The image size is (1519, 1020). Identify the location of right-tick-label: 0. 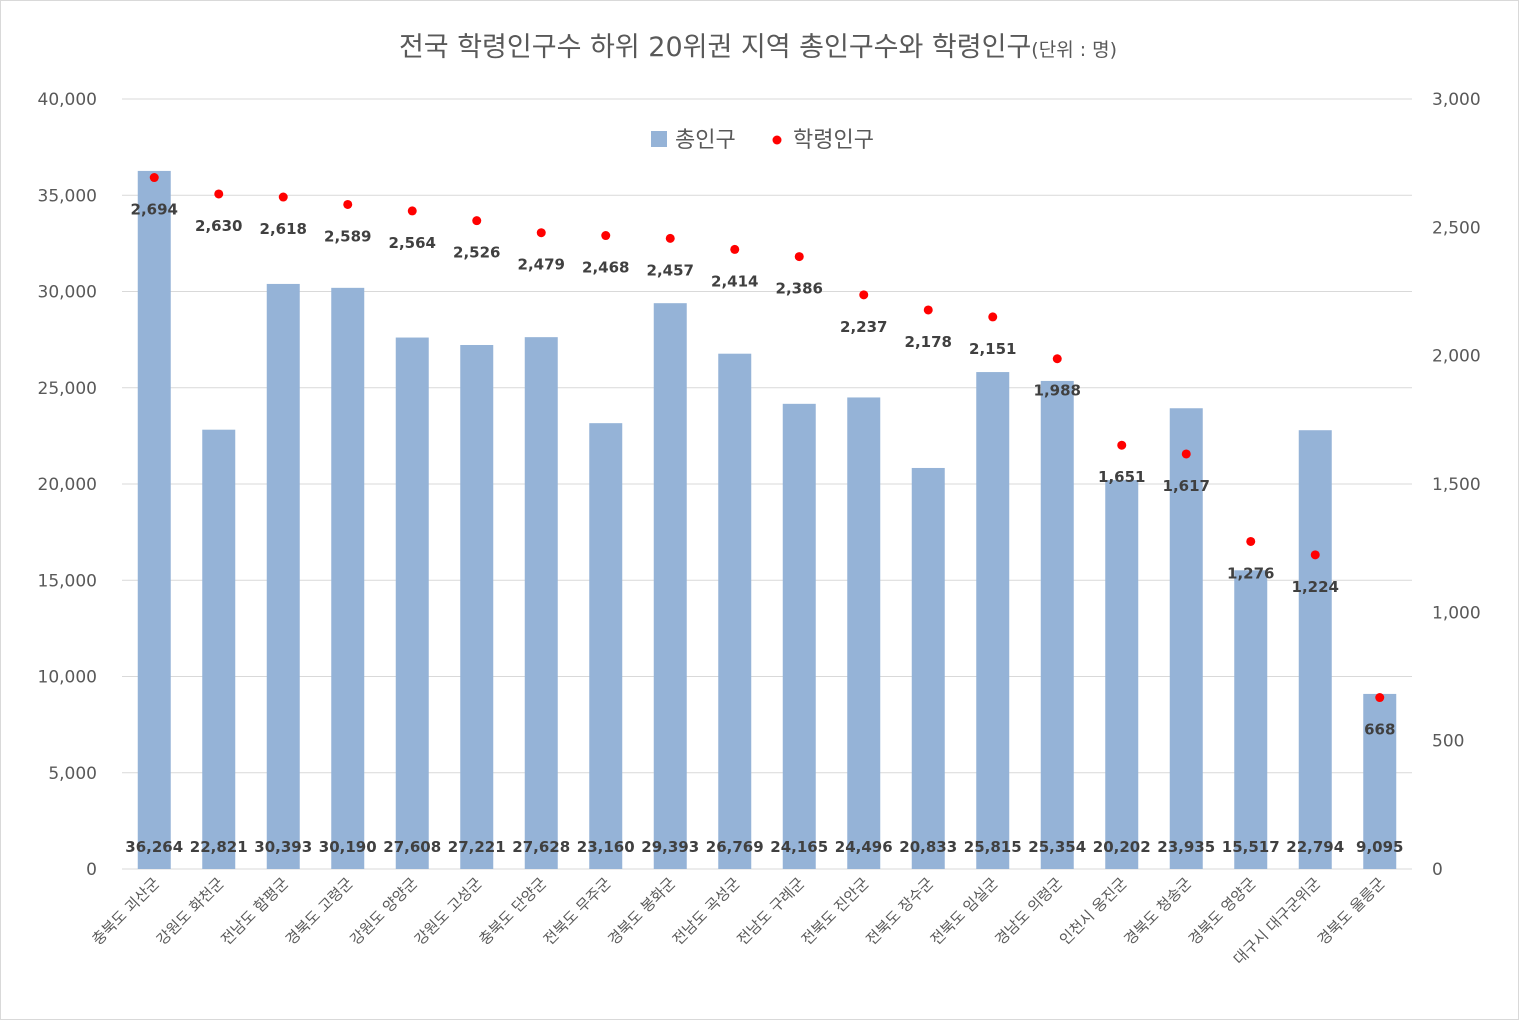
(1437, 870).